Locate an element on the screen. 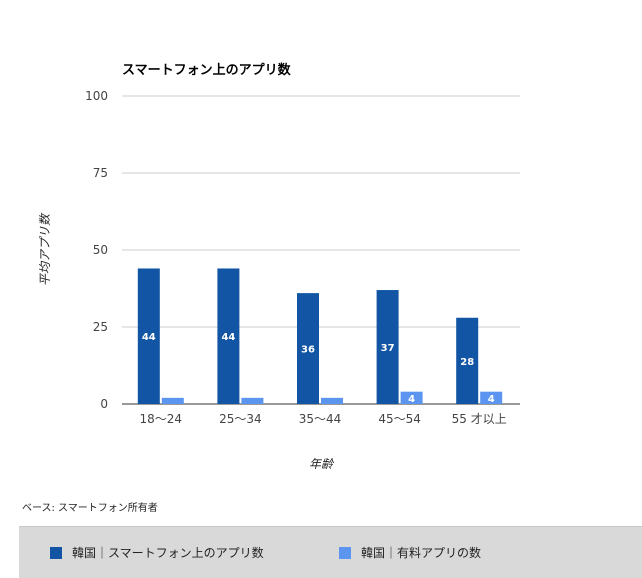 This screenshot has width=642, height=578. bar-value-label: 28 is located at coordinates (467, 362).